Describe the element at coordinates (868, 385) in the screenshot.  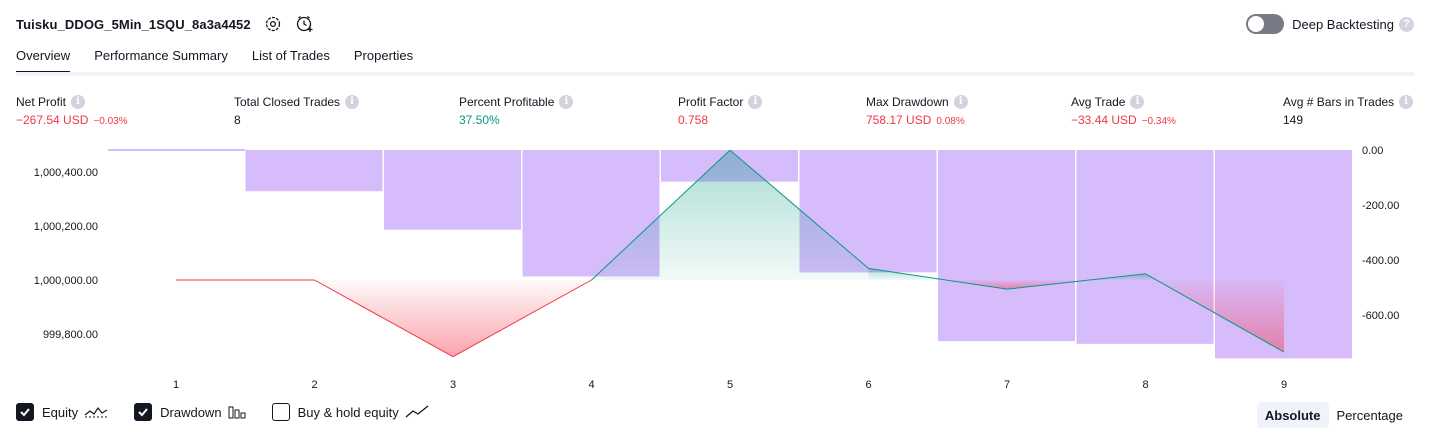
I see `x-axis-tick-label: 6` at that location.